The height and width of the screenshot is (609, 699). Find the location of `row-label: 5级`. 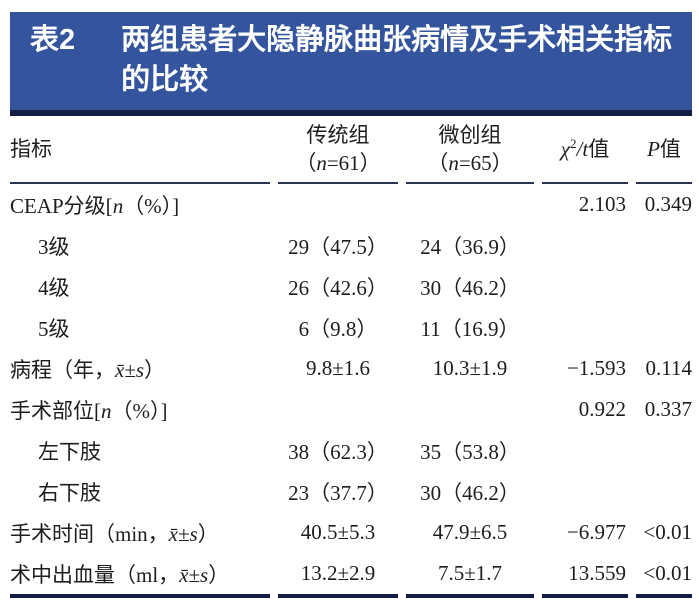

row-label: 5级 is located at coordinates (54, 328).